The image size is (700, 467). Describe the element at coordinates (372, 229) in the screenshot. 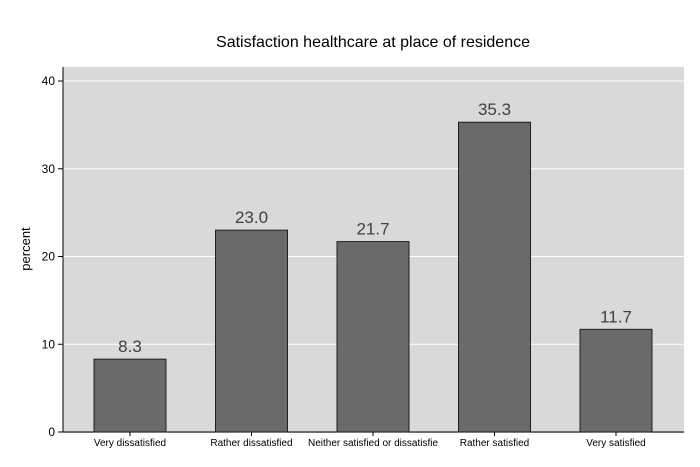

I see `bar-value-label: 21.7` at that location.